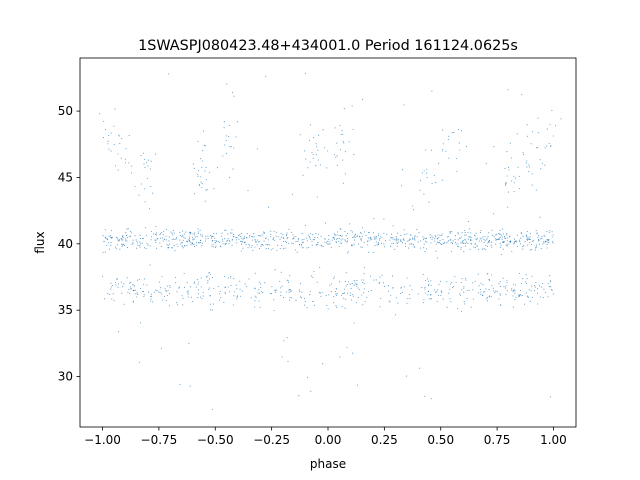 The image size is (640, 480). Describe the element at coordinates (328, 464) in the screenshot. I see `x-axis-label: phase` at that location.